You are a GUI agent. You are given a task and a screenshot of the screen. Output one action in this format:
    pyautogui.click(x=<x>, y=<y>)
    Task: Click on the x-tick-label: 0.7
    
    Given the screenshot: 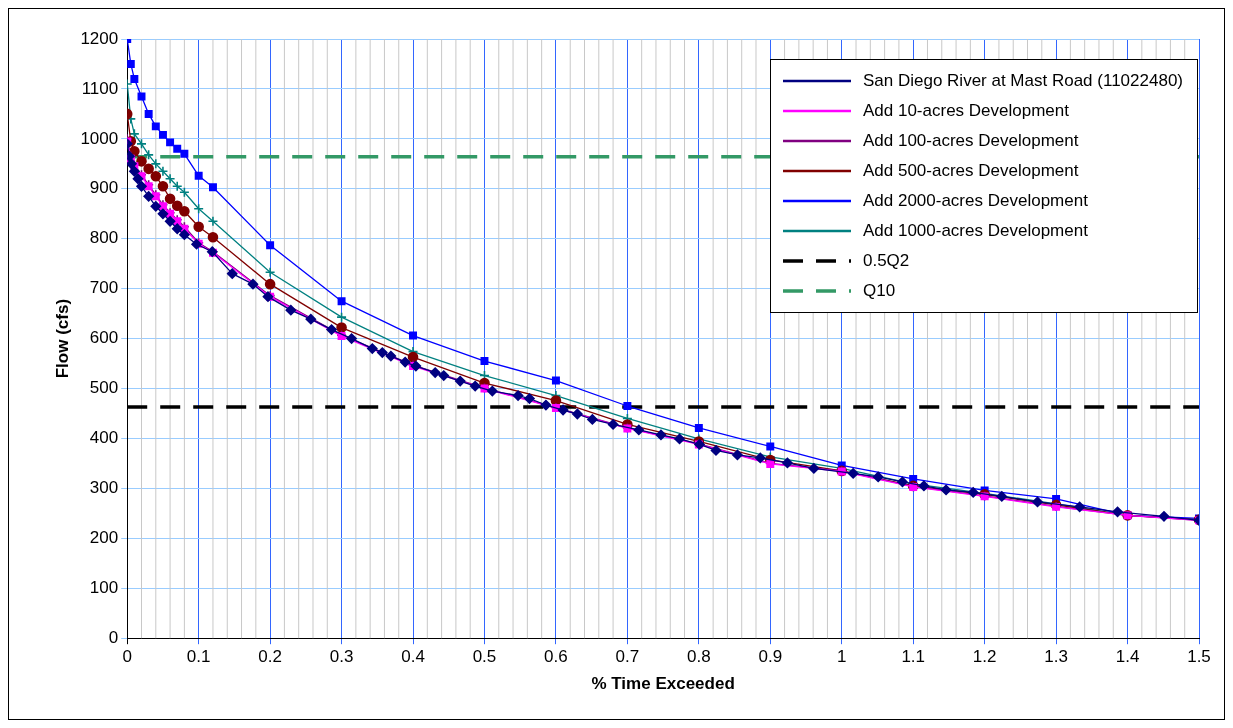 What is the action you would take?
    pyautogui.click(x=627, y=657)
    